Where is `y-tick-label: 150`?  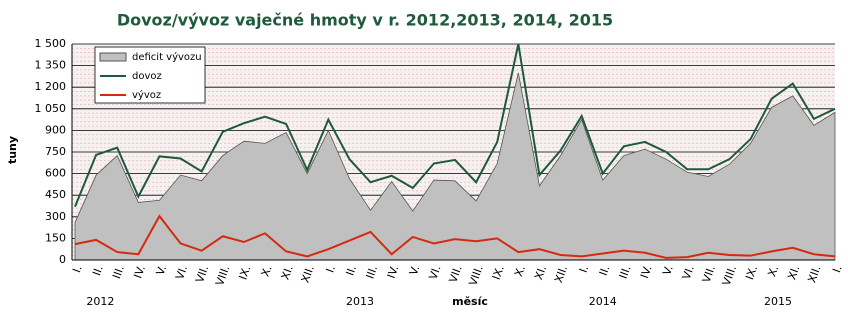 y-tick-label: 150 is located at coordinates (55, 237).